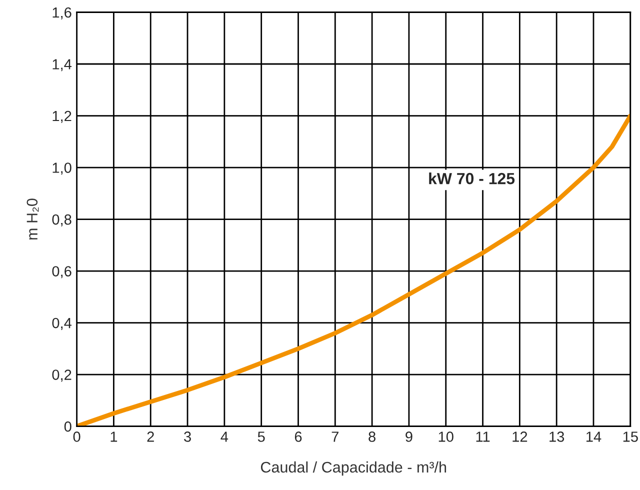  I want to click on x-tick-label: 10, so click(446, 437).